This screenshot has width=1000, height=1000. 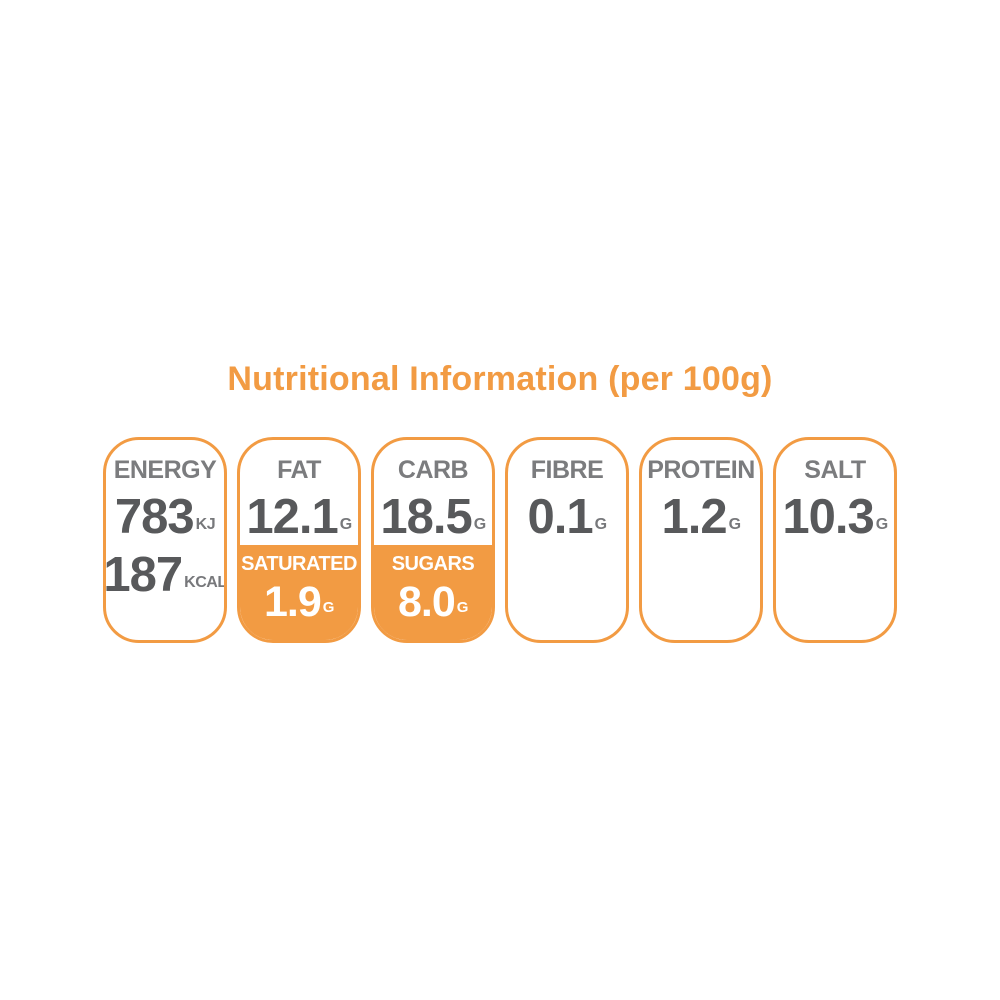 I want to click on nutrient-value-row: 0.1 G, so click(x=567, y=516).